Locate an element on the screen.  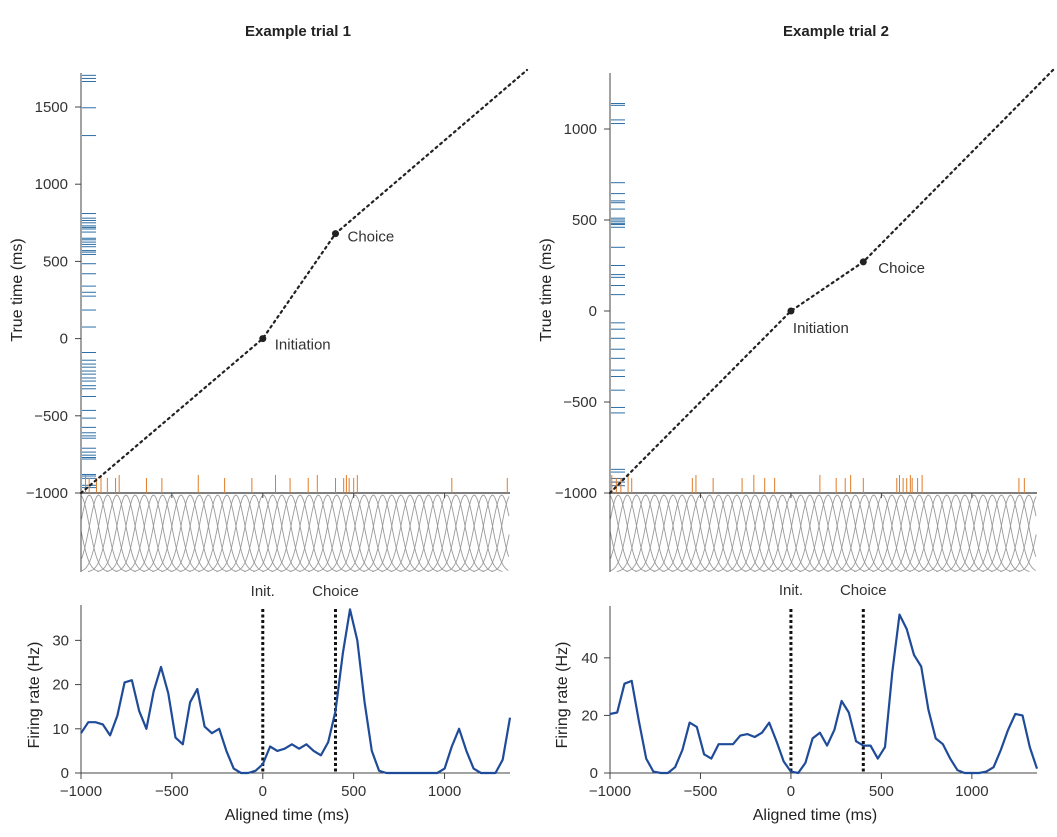
event-line-label: Init. is located at coordinates (263, 591).